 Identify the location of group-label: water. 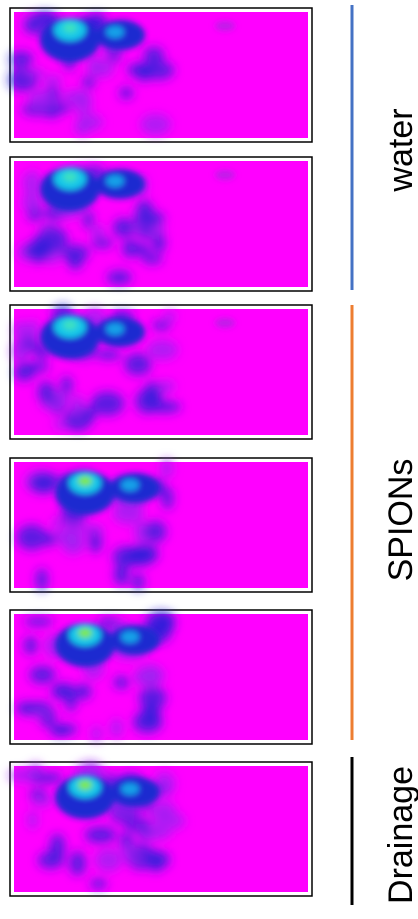
(400, 150).